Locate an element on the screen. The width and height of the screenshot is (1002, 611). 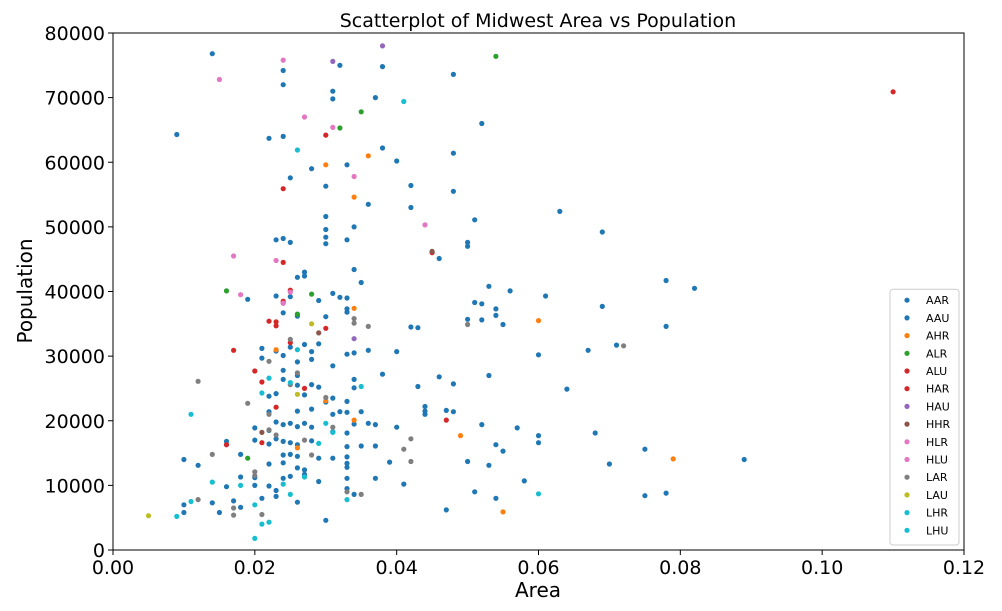
x-tick-label: 0.10 is located at coordinates (822, 568).